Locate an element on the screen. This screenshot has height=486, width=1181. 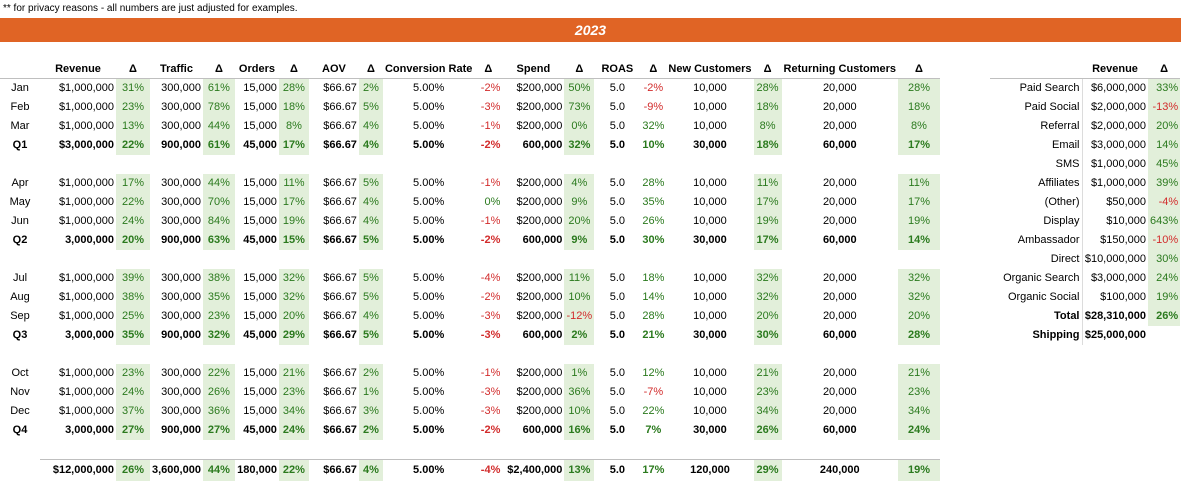
aov-delta-cell: 2% is located at coordinates (370, 373).